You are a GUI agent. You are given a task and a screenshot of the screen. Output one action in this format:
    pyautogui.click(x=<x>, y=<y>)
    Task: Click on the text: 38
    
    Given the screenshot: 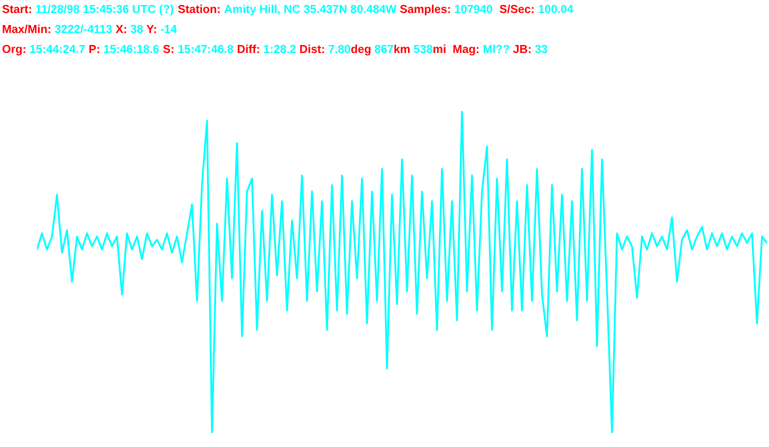 What is the action you would take?
    pyautogui.click(x=136, y=29)
    